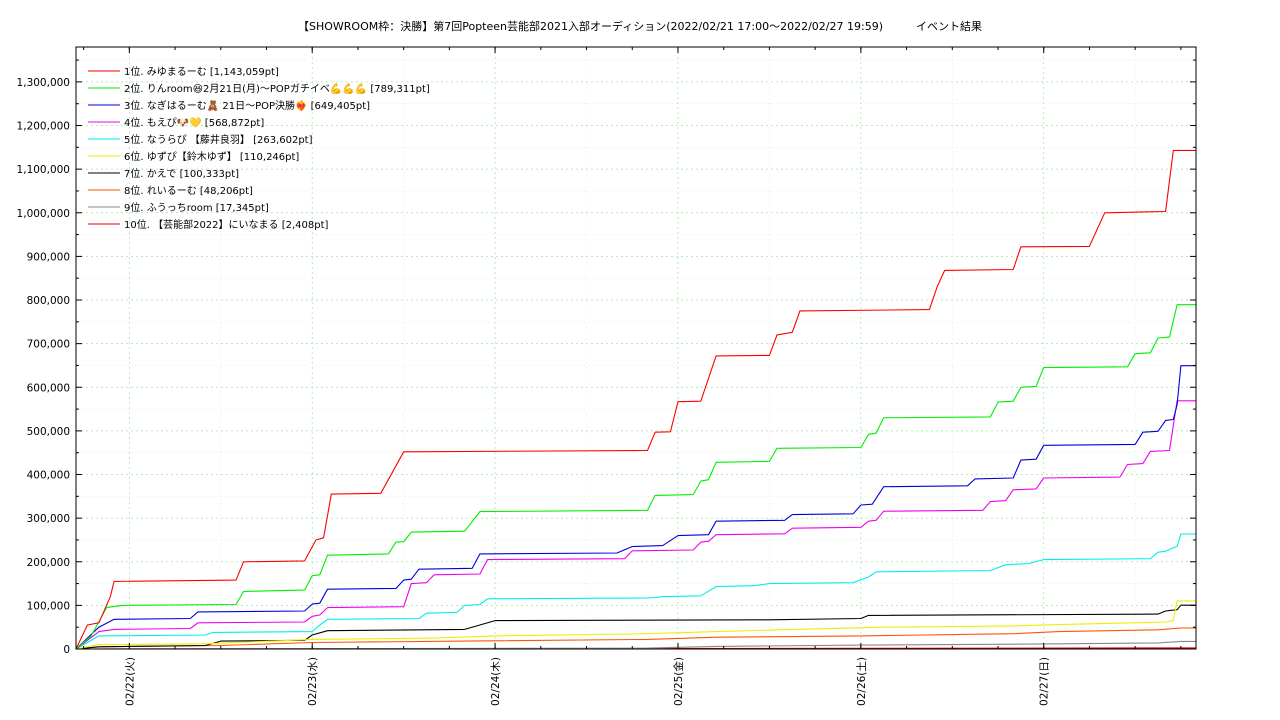 Image resolution: width=1280 pixels, height=720 pixels. What do you see at coordinates (861, 681) in the screenshot?
I see `x-tick-label: 02/26(土)` at bounding box center [861, 681].